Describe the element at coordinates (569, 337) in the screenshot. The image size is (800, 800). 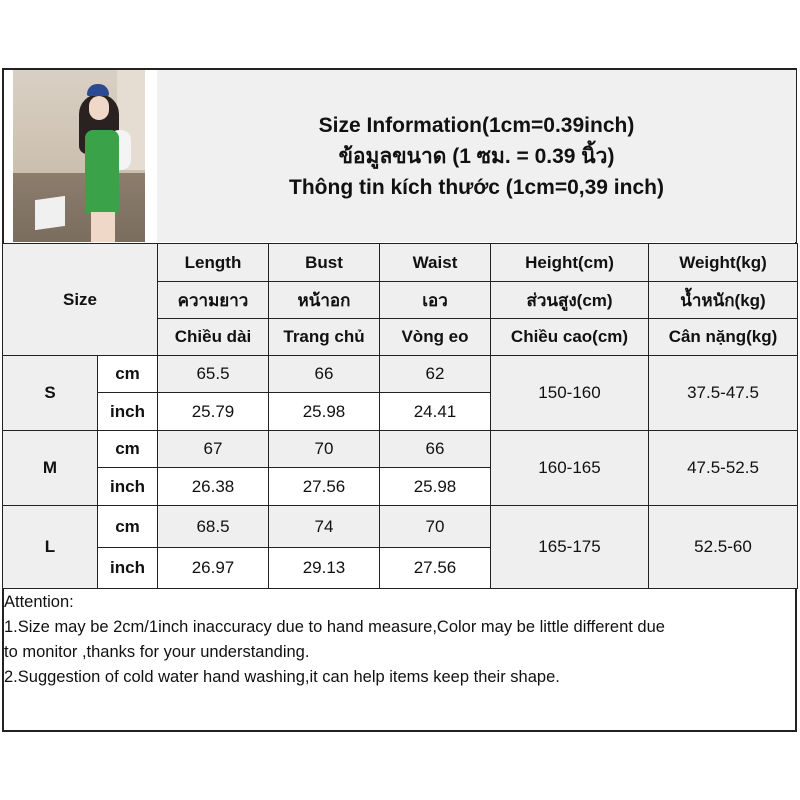
I see `column-header: Chiều cao(cm)` at that location.